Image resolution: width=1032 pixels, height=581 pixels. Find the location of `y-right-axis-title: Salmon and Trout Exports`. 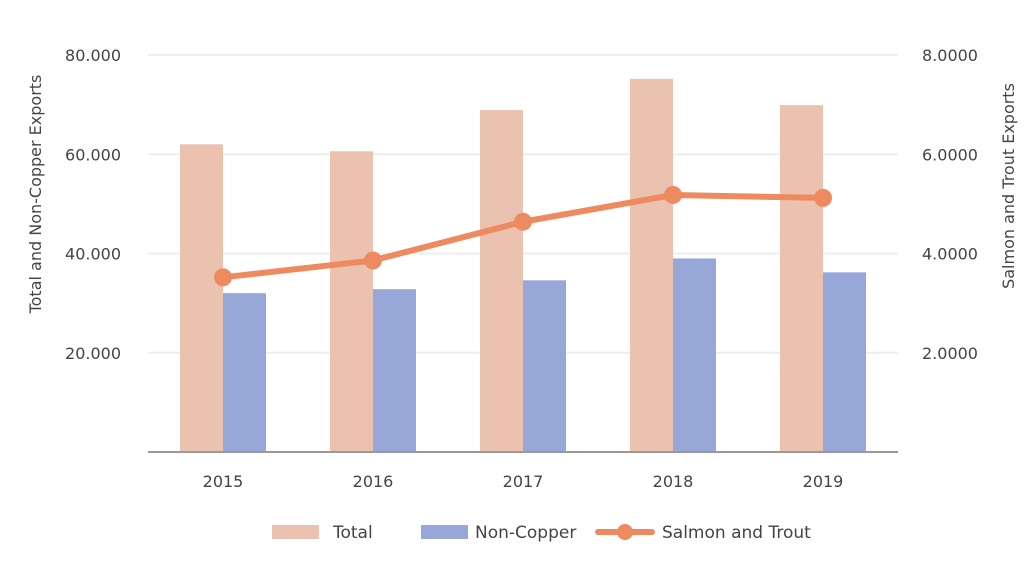

y-right-axis-title: Salmon and Trout Exports is located at coordinates (1008, 186).